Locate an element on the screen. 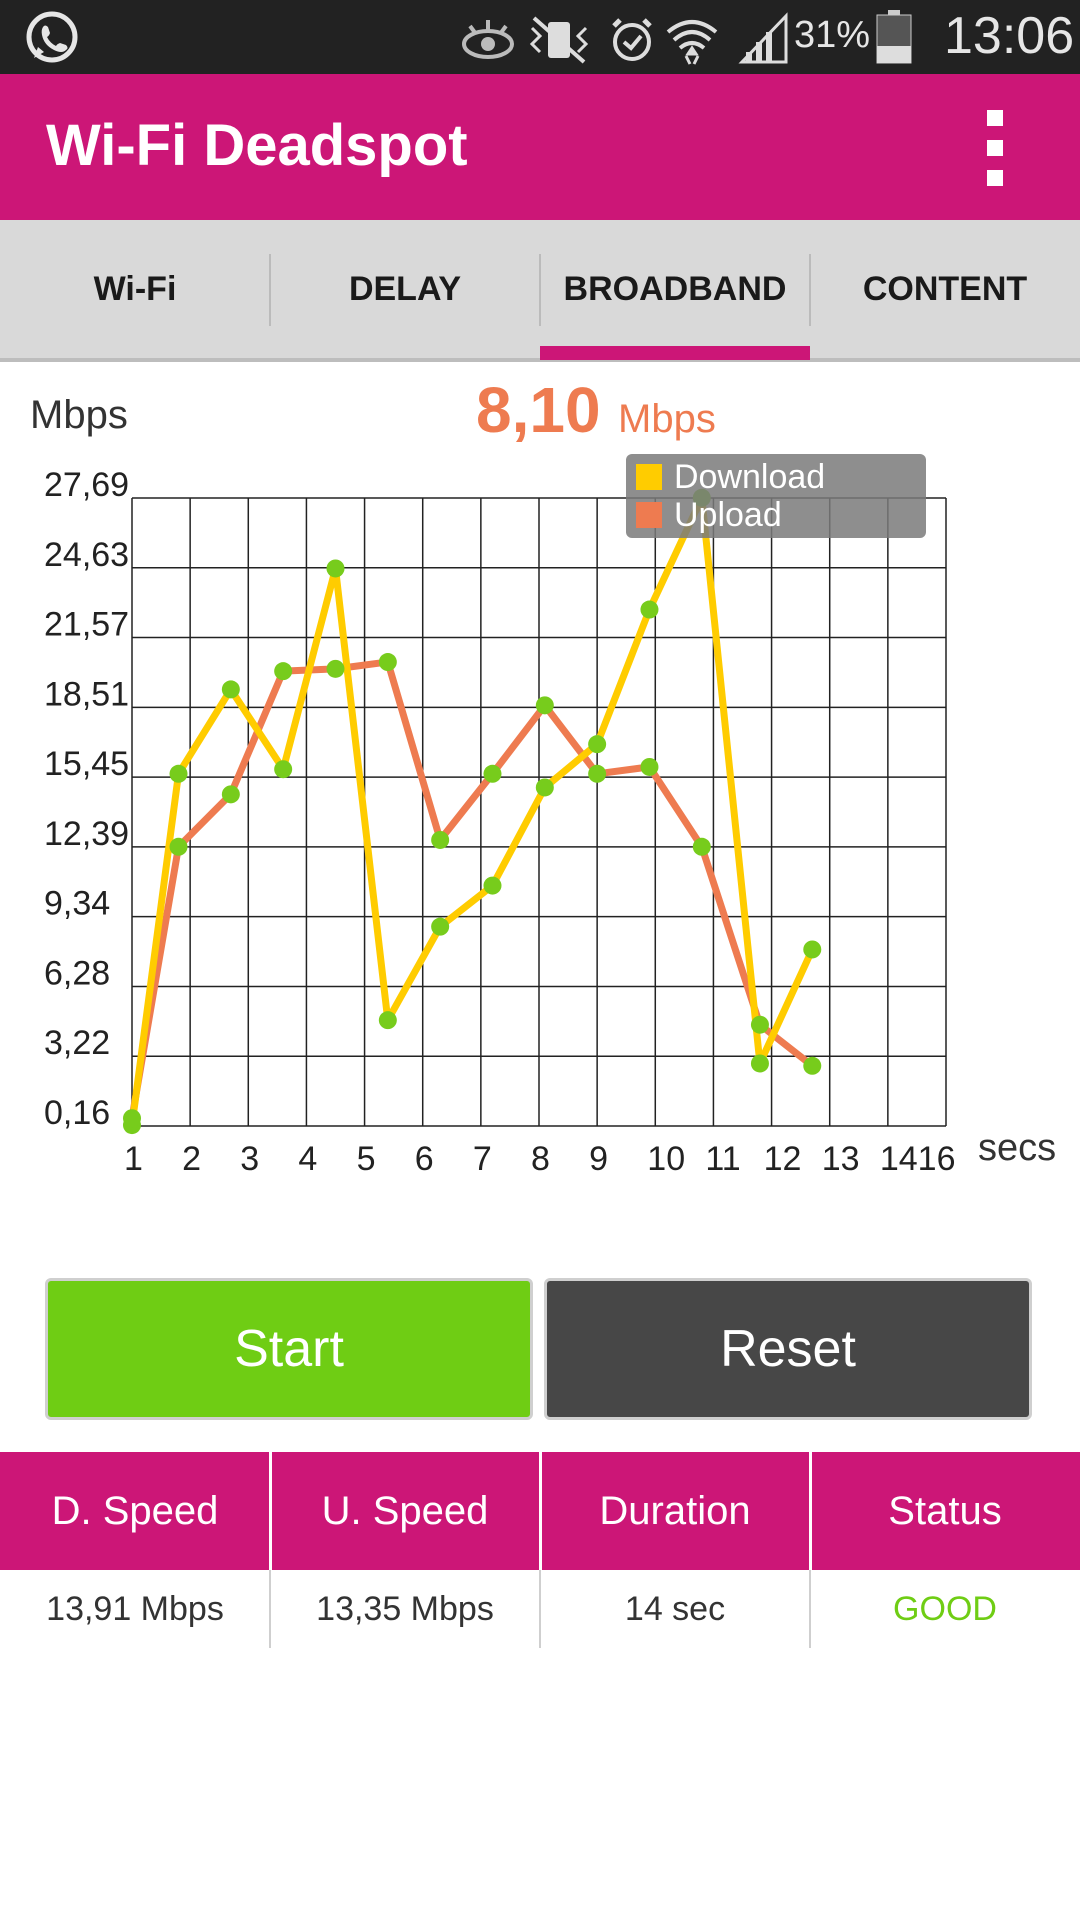 The height and width of the screenshot is (1920, 1080). tab-broadband: BROADBAND is located at coordinates (675, 288).